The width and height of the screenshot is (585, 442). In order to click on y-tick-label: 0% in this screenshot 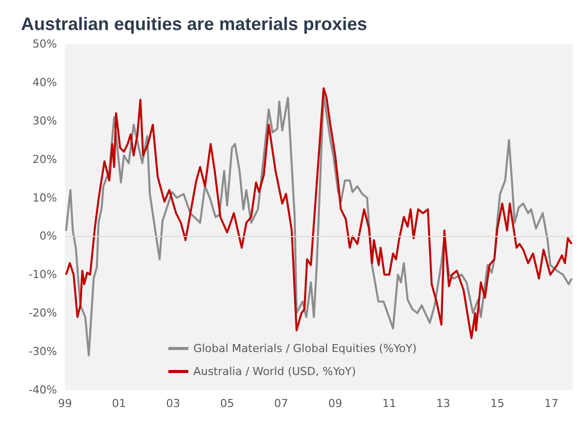, I will do `click(48, 236)`.